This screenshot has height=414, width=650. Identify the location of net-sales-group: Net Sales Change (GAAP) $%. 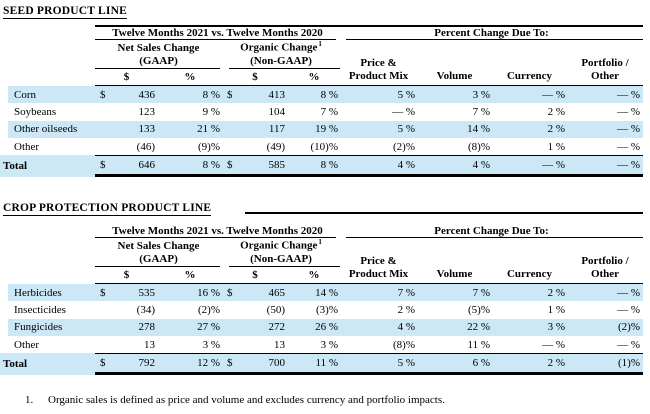
(158, 260).